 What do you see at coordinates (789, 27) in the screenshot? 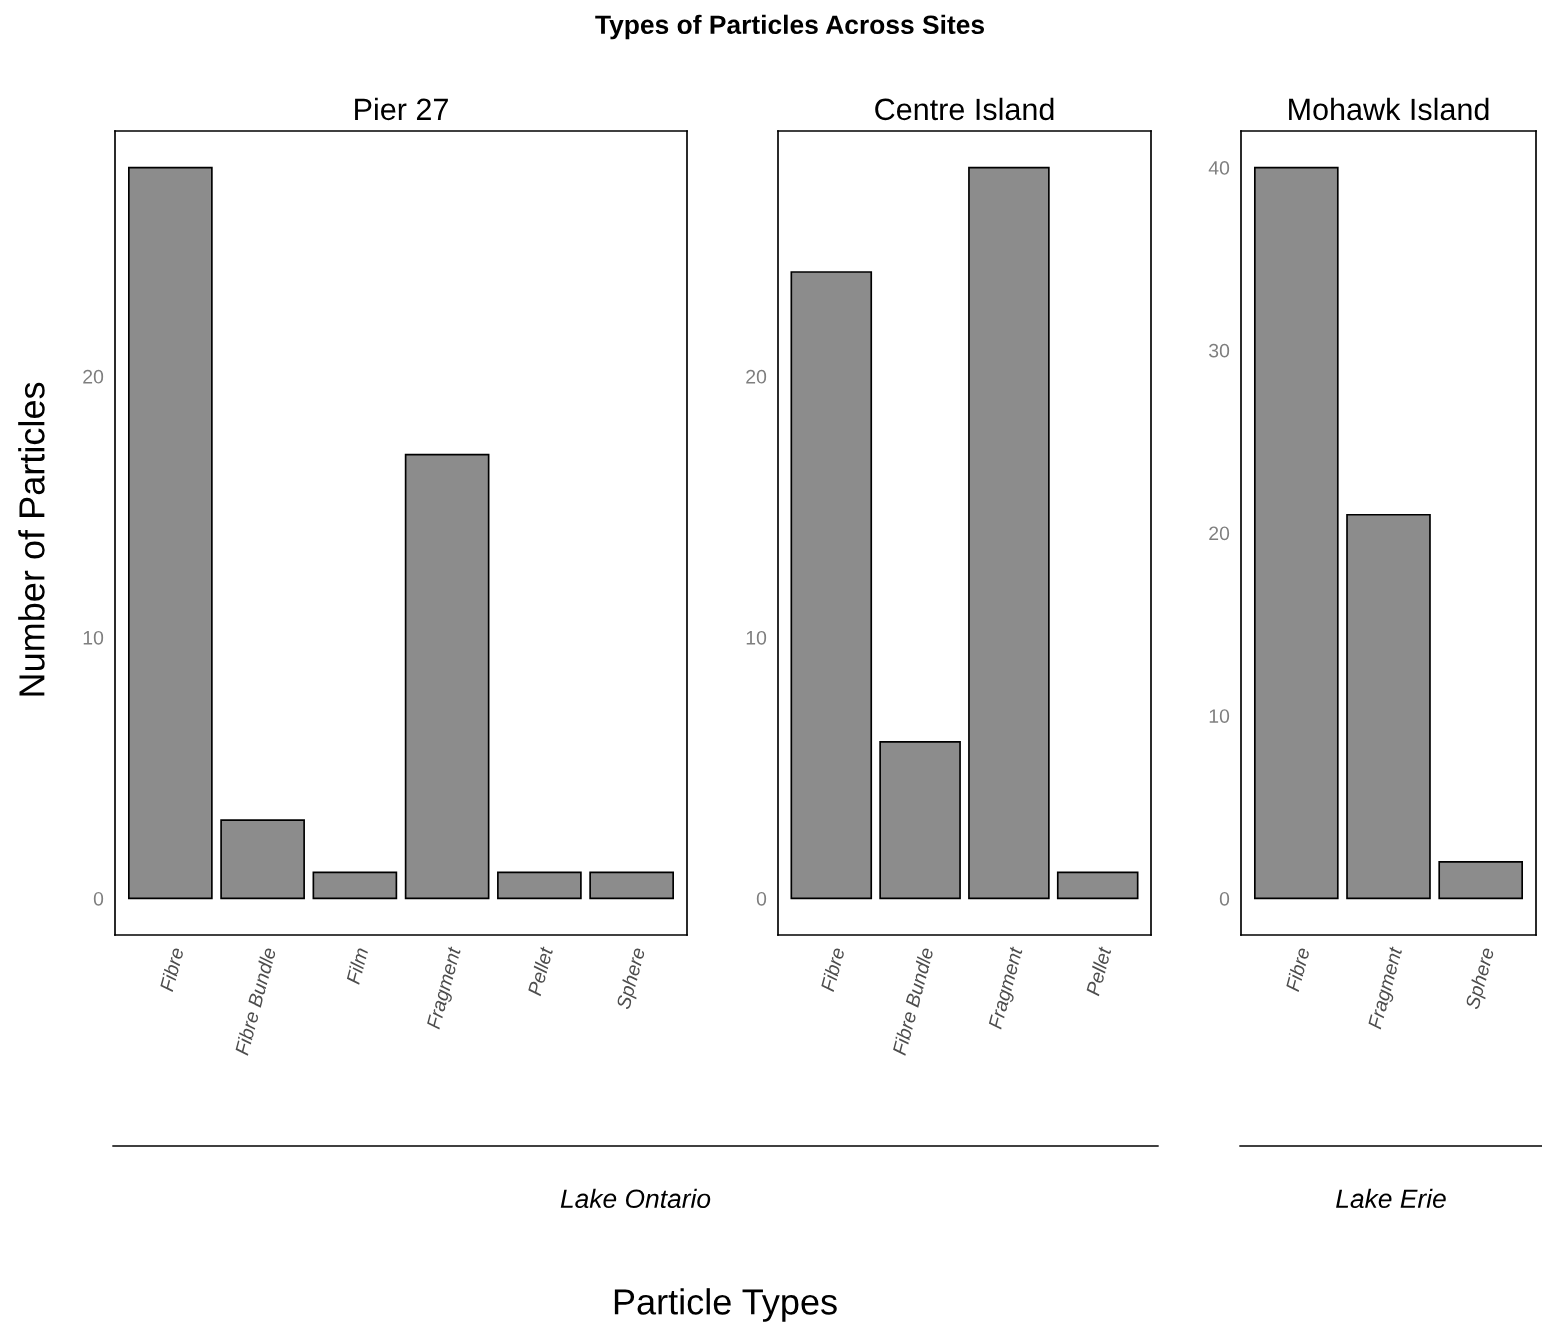
I see `text: Types of Particles Across Sites` at bounding box center [789, 27].